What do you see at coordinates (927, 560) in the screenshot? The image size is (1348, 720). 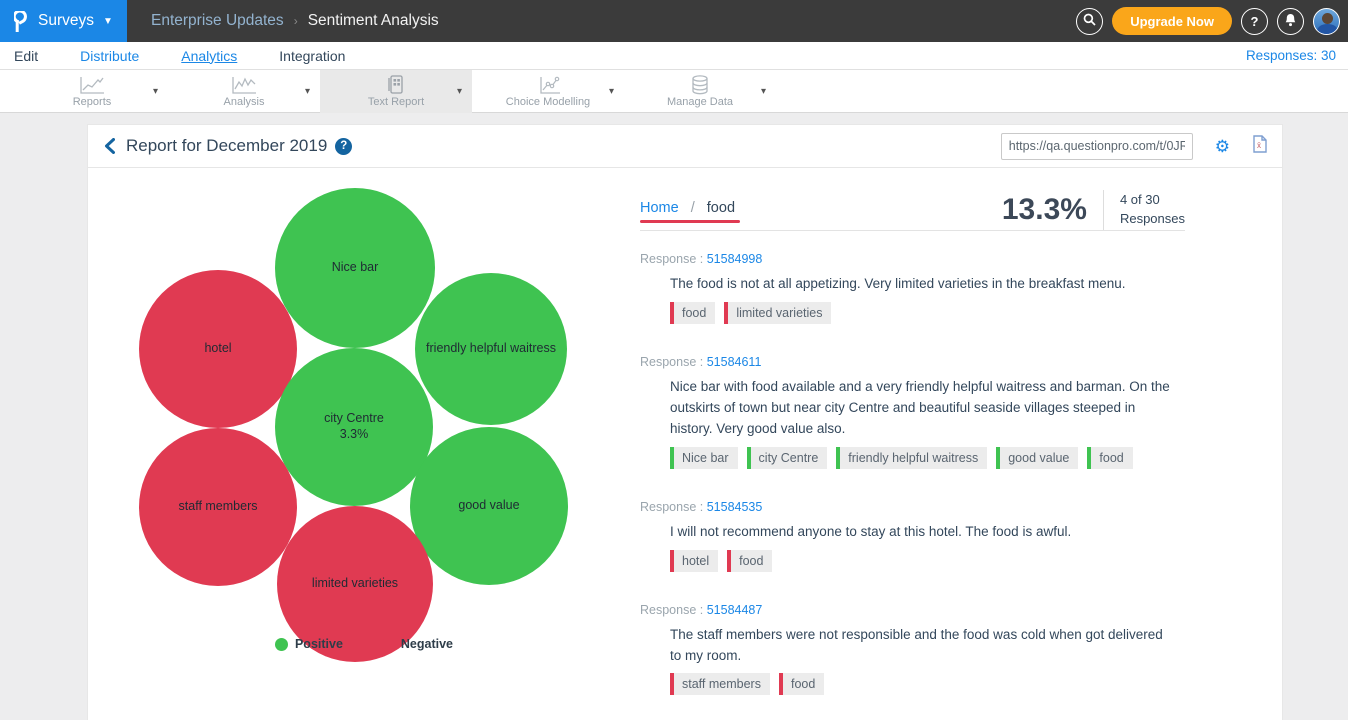 I see `response-tags: hotel food` at bounding box center [927, 560].